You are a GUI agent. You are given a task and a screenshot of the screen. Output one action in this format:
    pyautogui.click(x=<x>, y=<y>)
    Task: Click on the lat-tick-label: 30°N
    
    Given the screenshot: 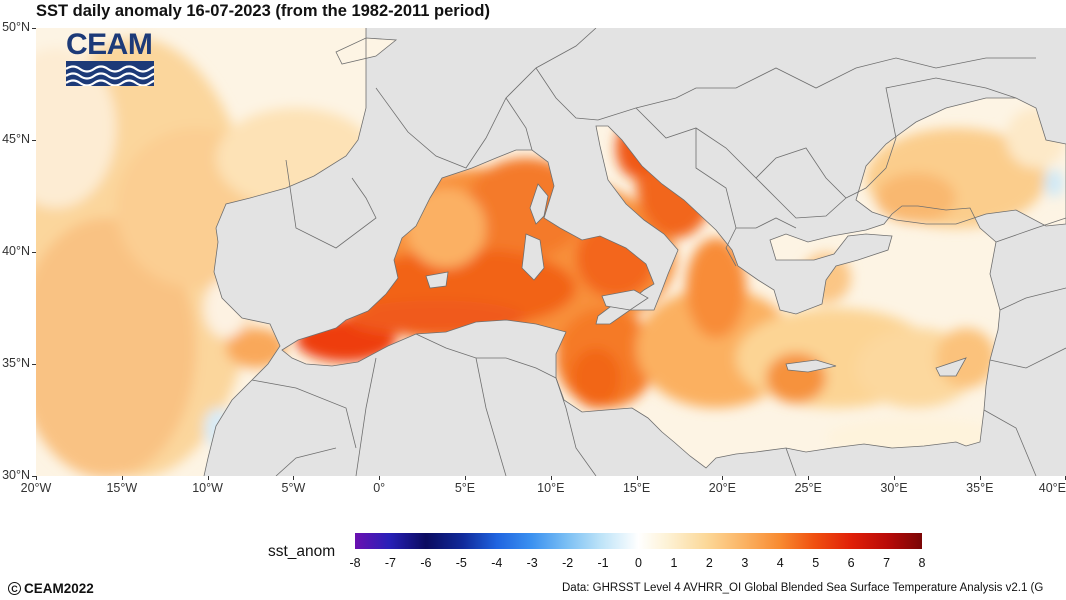 What is the action you would take?
    pyautogui.click(x=16, y=475)
    